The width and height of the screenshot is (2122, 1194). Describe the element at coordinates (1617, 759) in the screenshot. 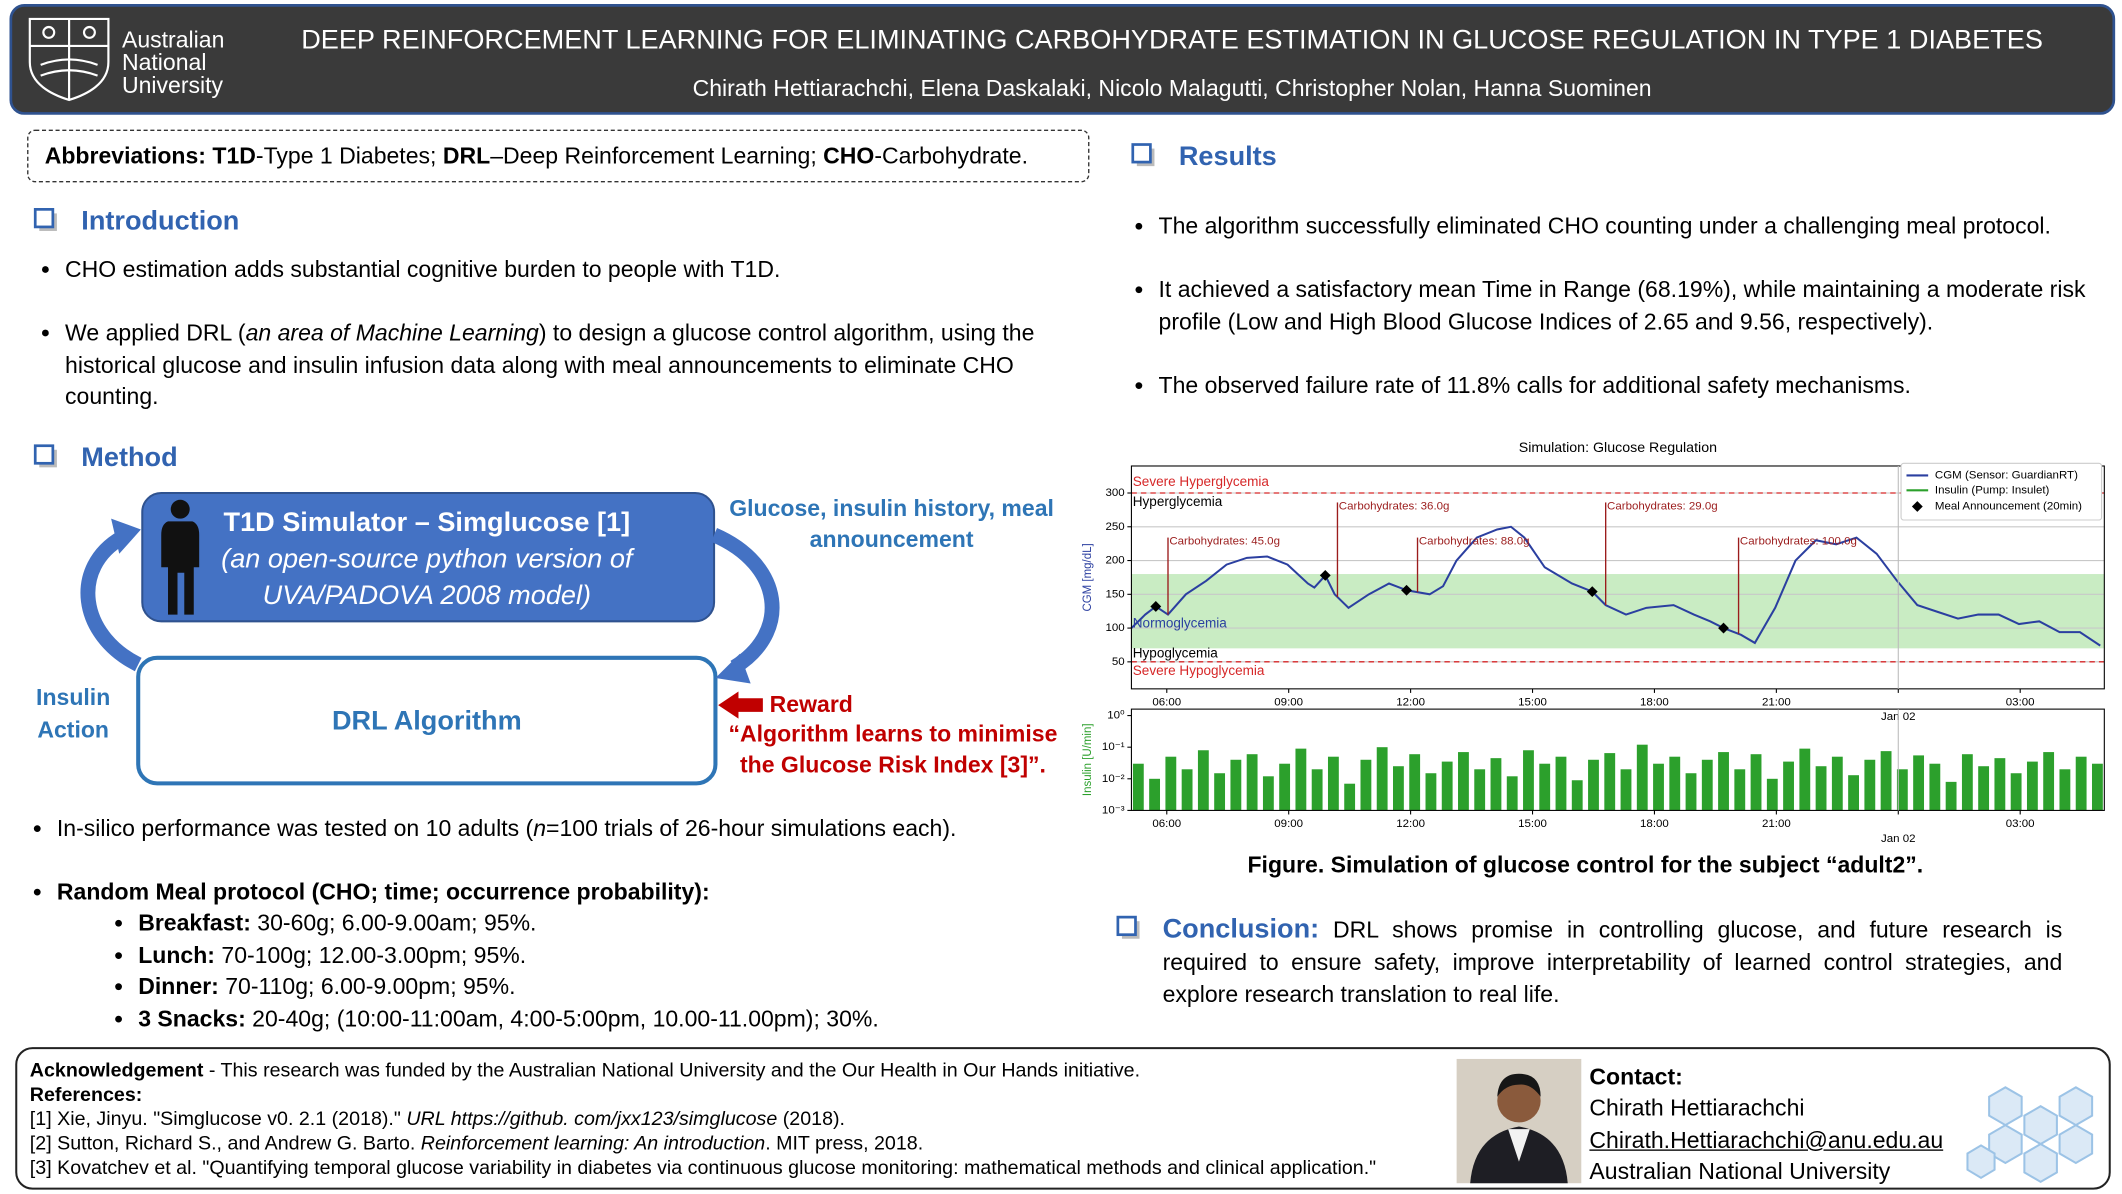

I see `axes-frame` at that location.